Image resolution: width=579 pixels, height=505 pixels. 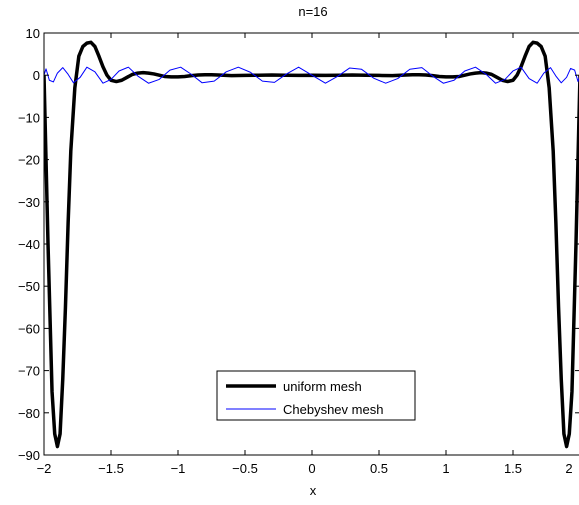 What do you see at coordinates (333, 409) in the screenshot?
I see `legend-label-chebyshev-mesh: Chebyshev mesh` at bounding box center [333, 409].